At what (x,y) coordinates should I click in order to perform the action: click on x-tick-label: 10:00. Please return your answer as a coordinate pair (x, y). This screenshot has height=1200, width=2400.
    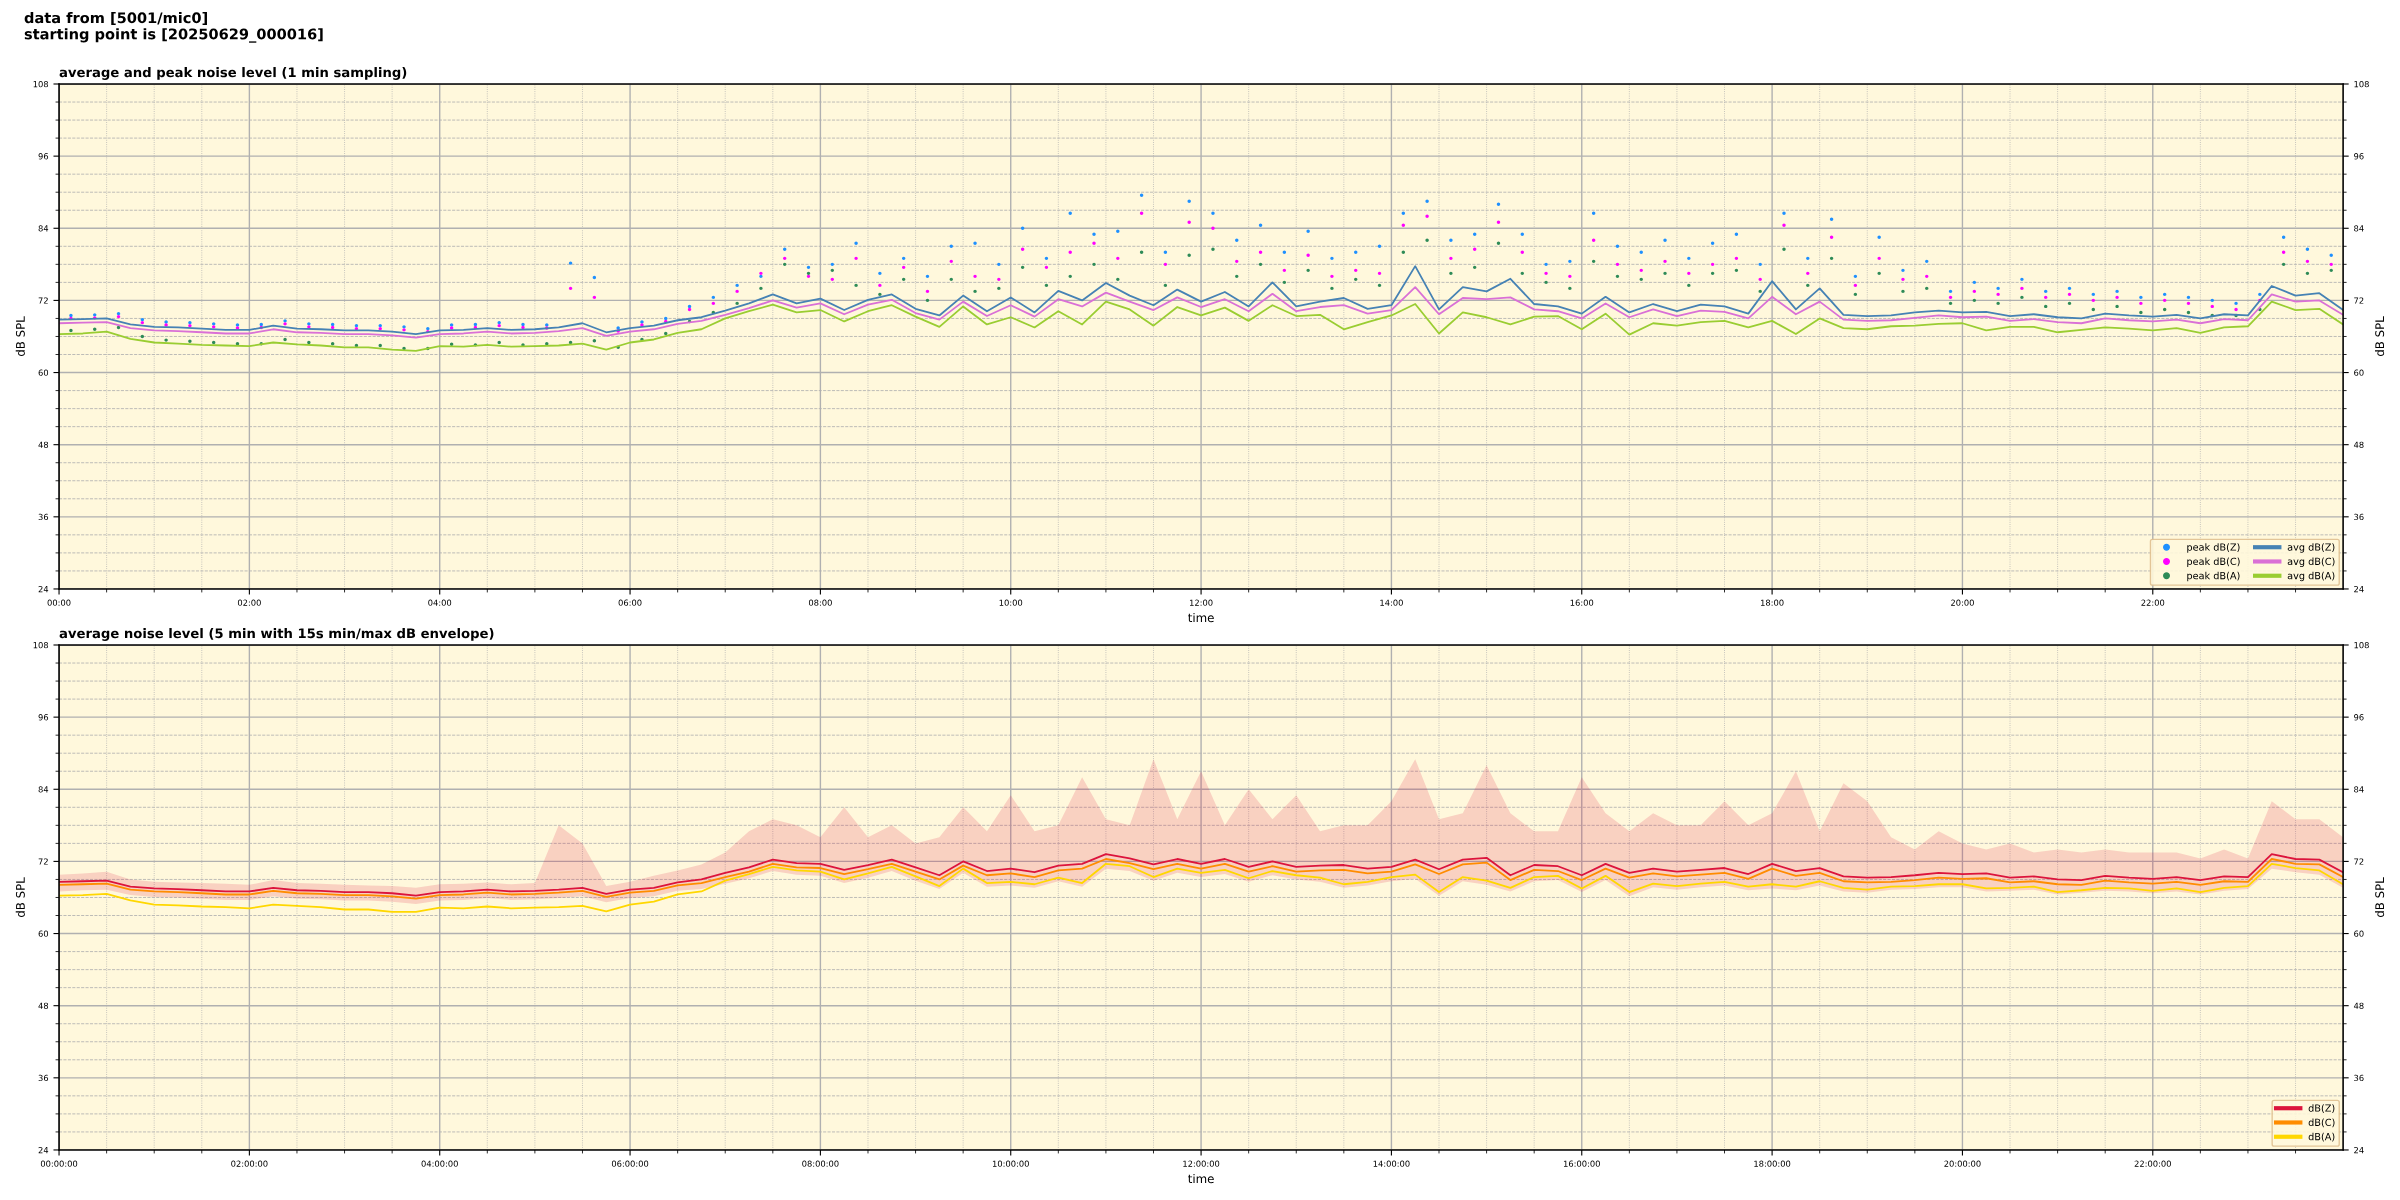
    Looking at the image, I should click on (1011, 602).